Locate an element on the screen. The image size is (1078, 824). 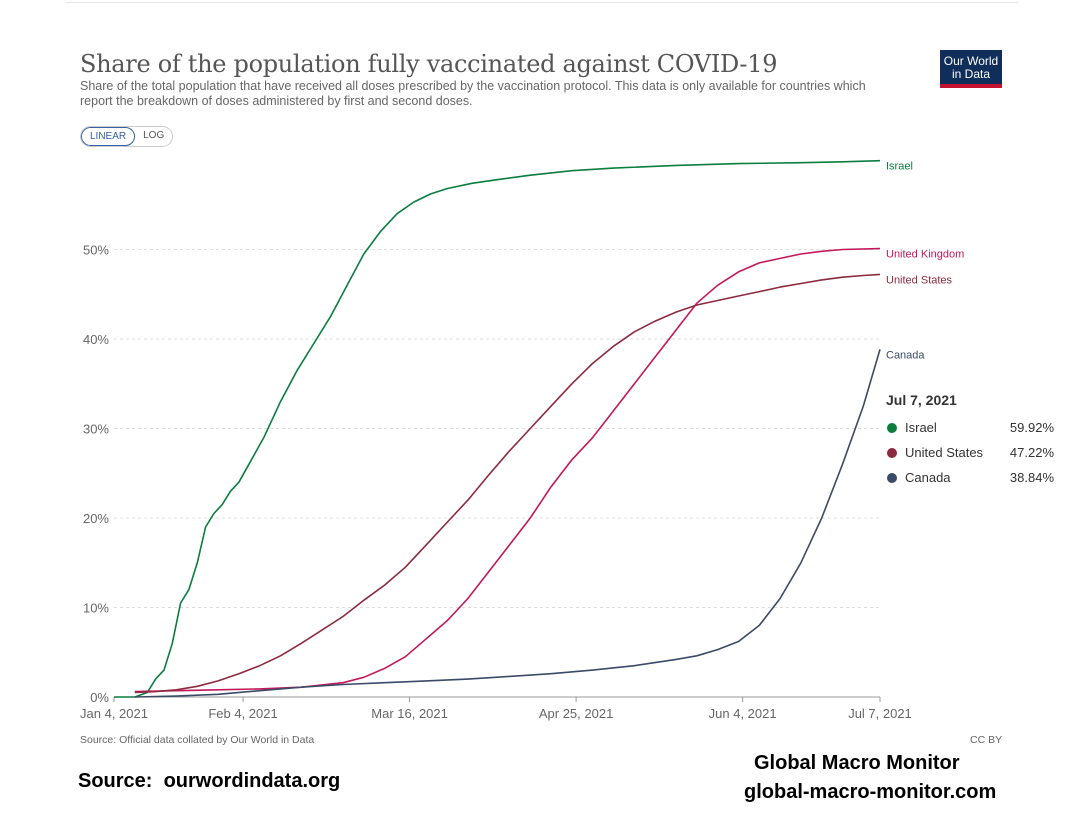
y-tick-label: 30% is located at coordinates (96, 429).